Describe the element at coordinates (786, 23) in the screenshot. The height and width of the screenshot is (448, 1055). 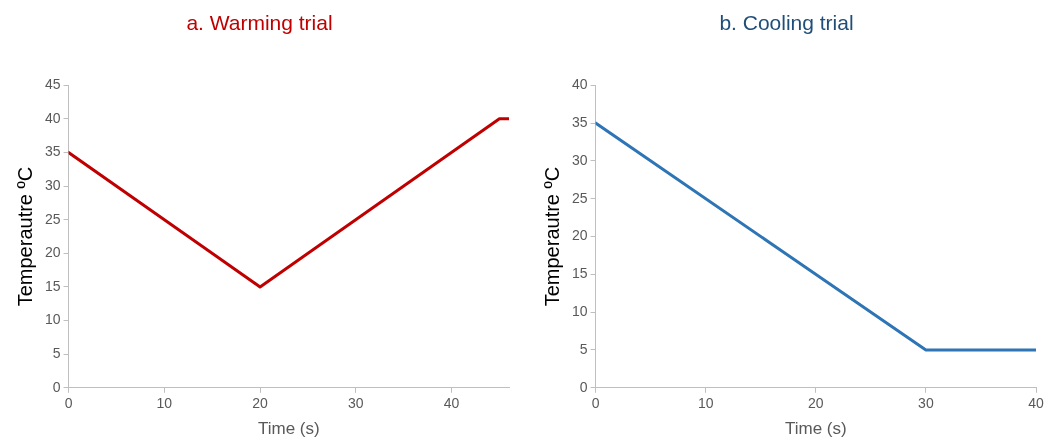
I see `chart-title: b. Cooling trial` at that location.